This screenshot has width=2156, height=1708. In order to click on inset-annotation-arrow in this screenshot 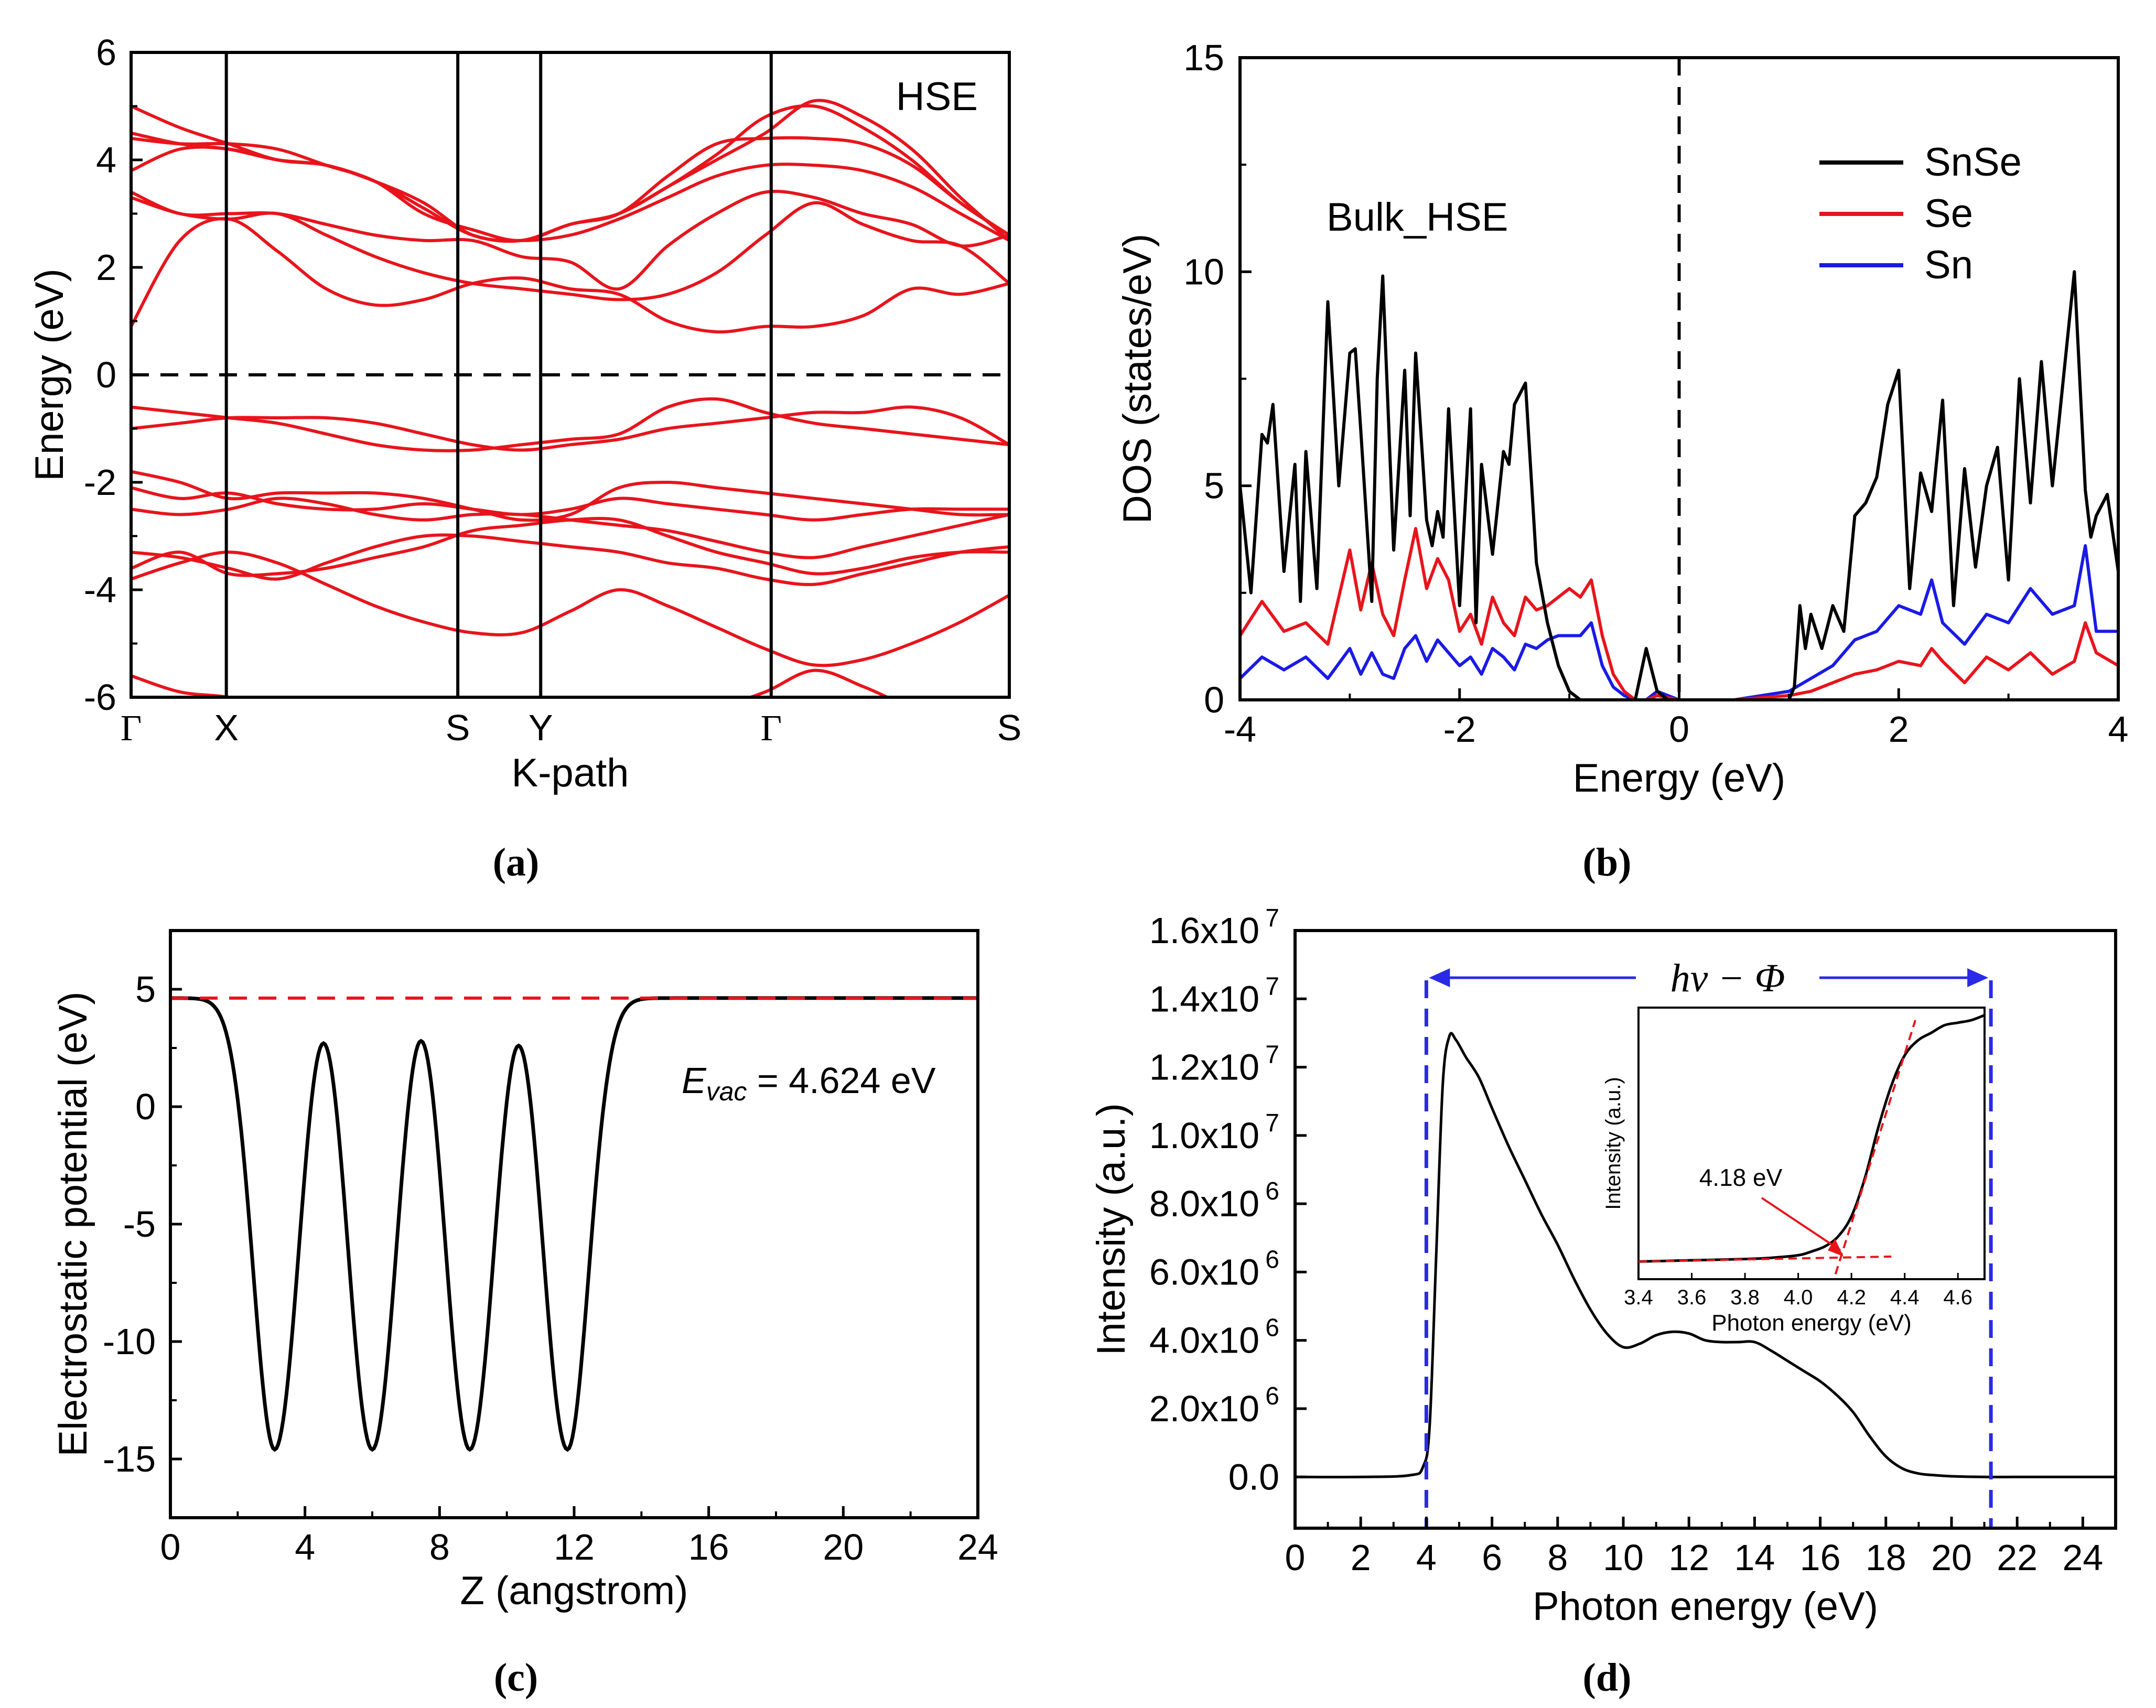, I will do `click(1801, 1224)`.